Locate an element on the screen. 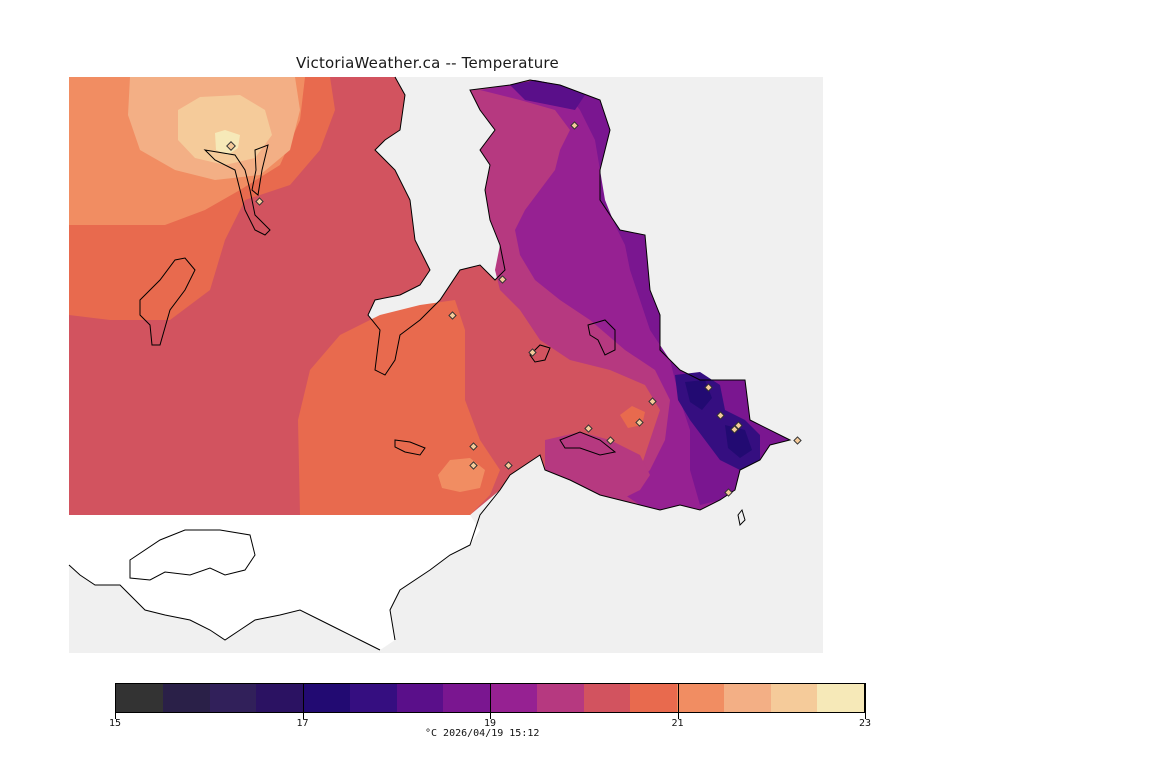 This screenshot has width=1152, height=768. colorbar-tick-label: 21 is located at coordinates (677, 723).